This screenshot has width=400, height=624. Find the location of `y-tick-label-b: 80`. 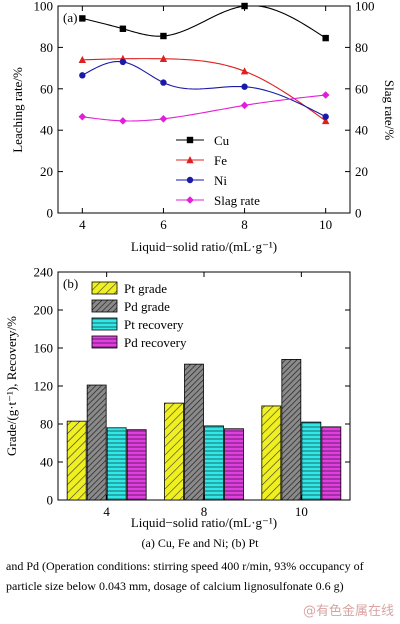

y-tick-label-b: 80 is located at coordinates (46, 424).